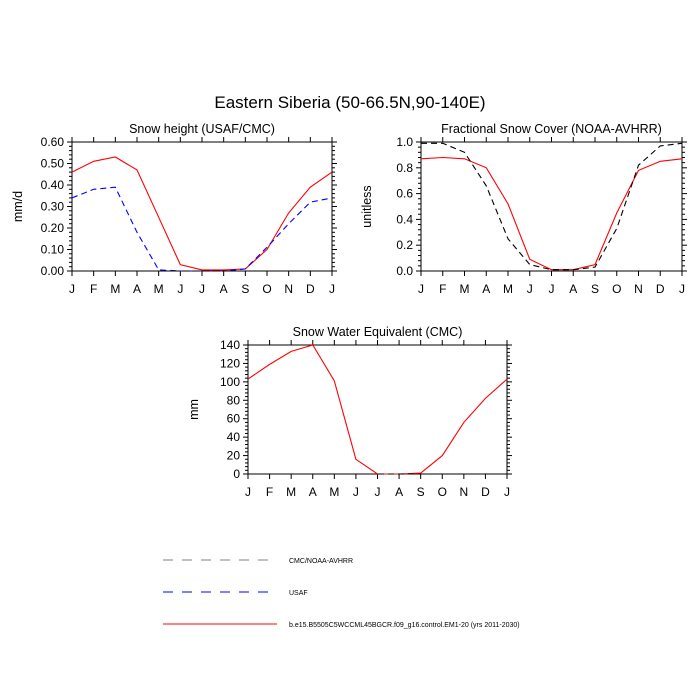 The height and width of the screenshot is (700, 700). What do you see at coordinates (404, 142) in the screenshot?
I see `y-tick-label: 1.0` at bounding box center [404, 142].